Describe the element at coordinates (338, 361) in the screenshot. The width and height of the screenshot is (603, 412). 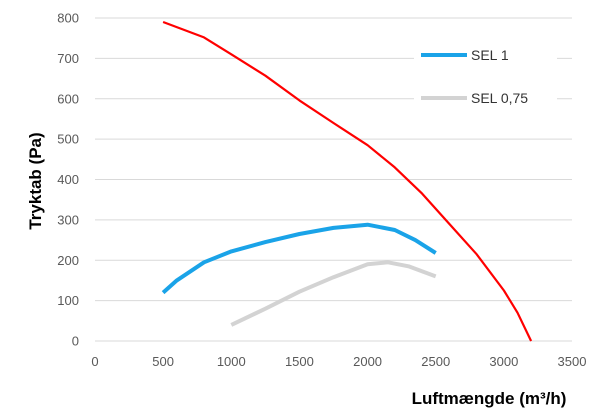
I see `x-tick-labels: 0 500 1000 1500 2000 2500 3000 3500` at that location.